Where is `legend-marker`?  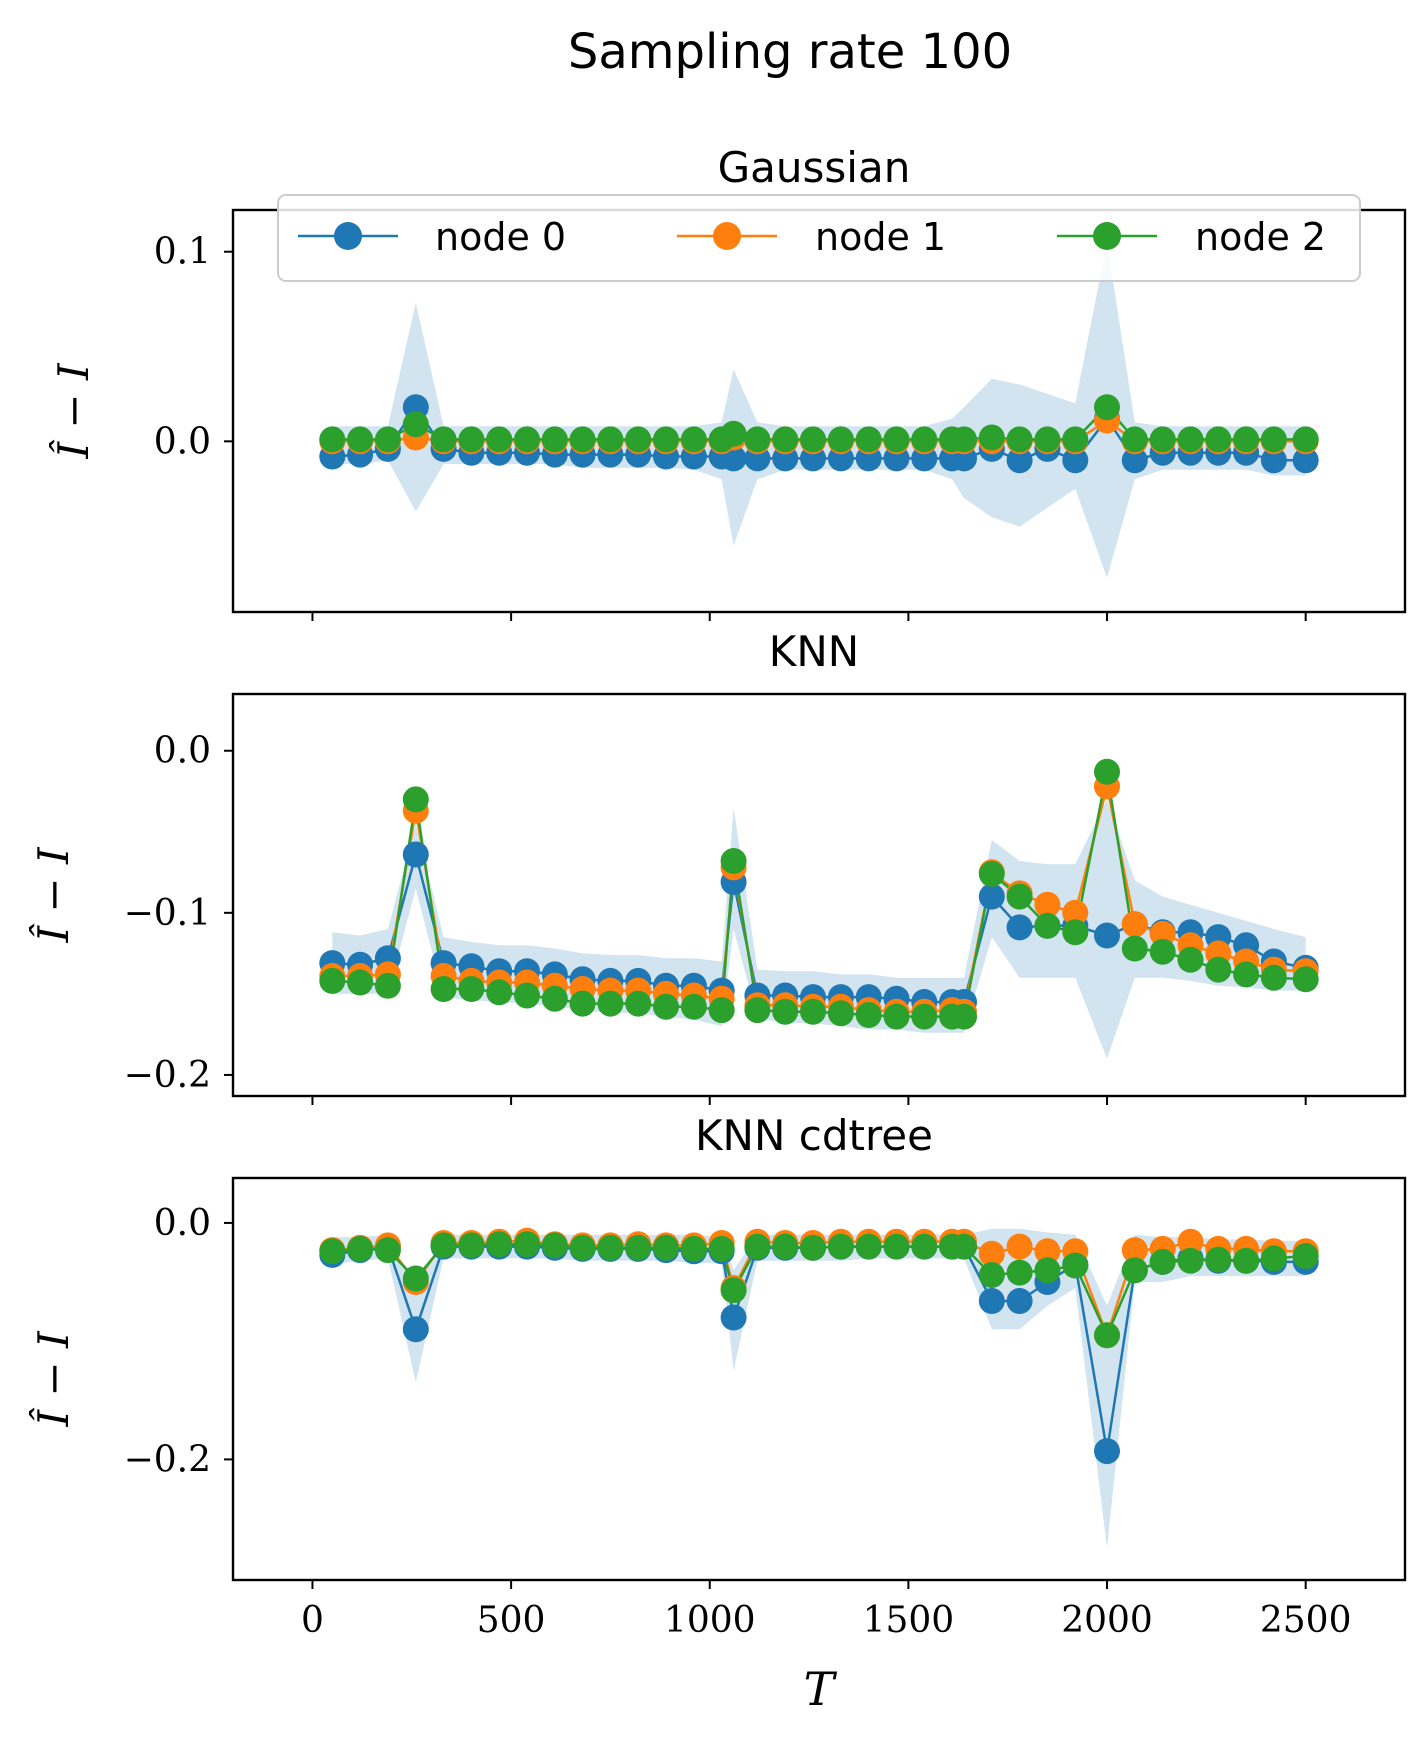
legend-marker is located at coordinates (727, 236).